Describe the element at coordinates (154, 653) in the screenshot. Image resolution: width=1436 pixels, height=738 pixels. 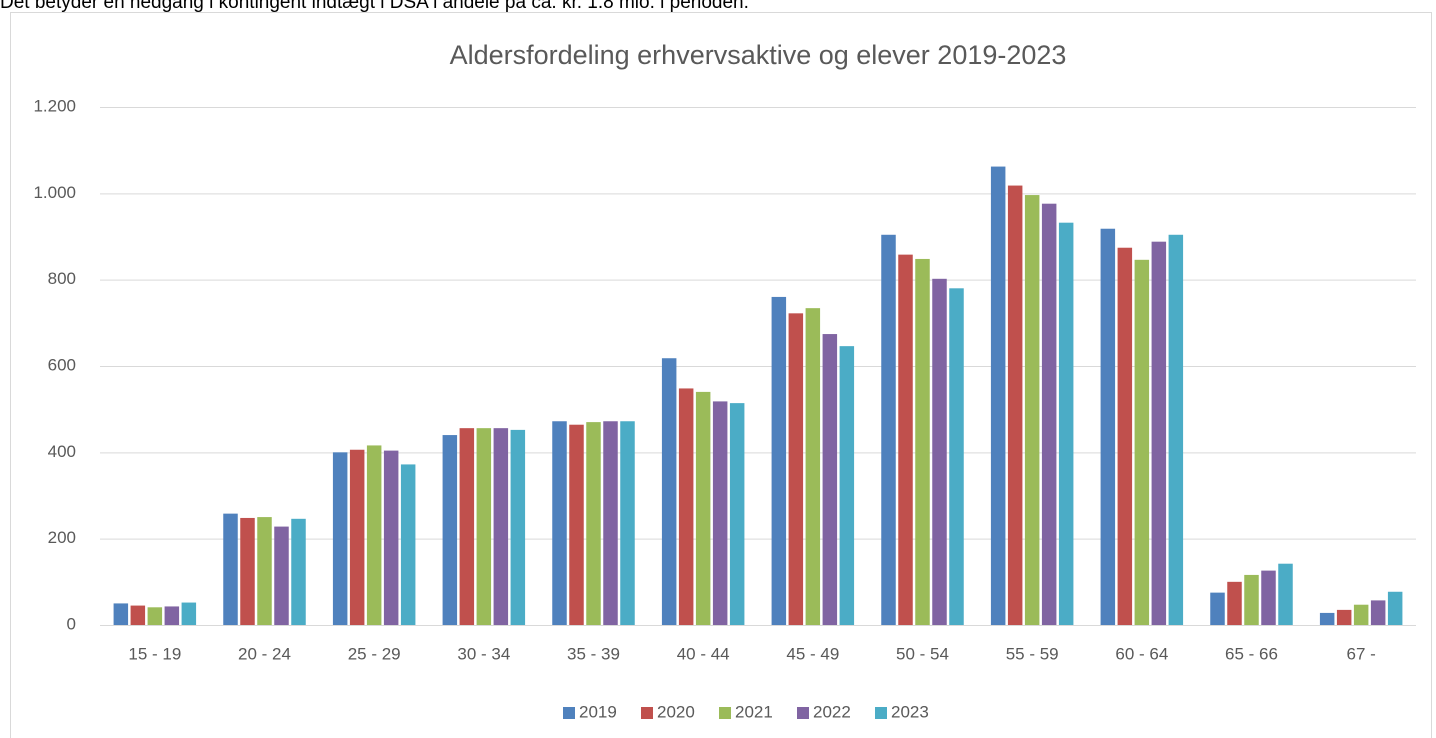
I see `x-tick-label: 15 - 19` at that location.